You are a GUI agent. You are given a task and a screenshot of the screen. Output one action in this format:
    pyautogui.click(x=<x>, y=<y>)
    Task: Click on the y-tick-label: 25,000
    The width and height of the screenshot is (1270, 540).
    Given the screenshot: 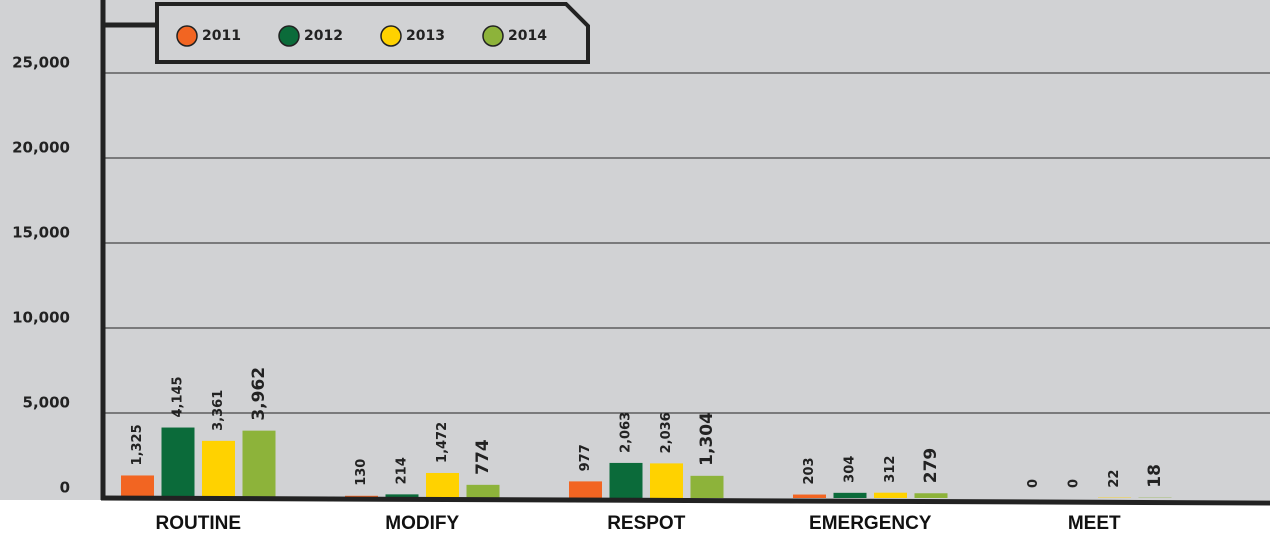 What is the action you would take?
    pyautogui.click(x=41, y=63)
    